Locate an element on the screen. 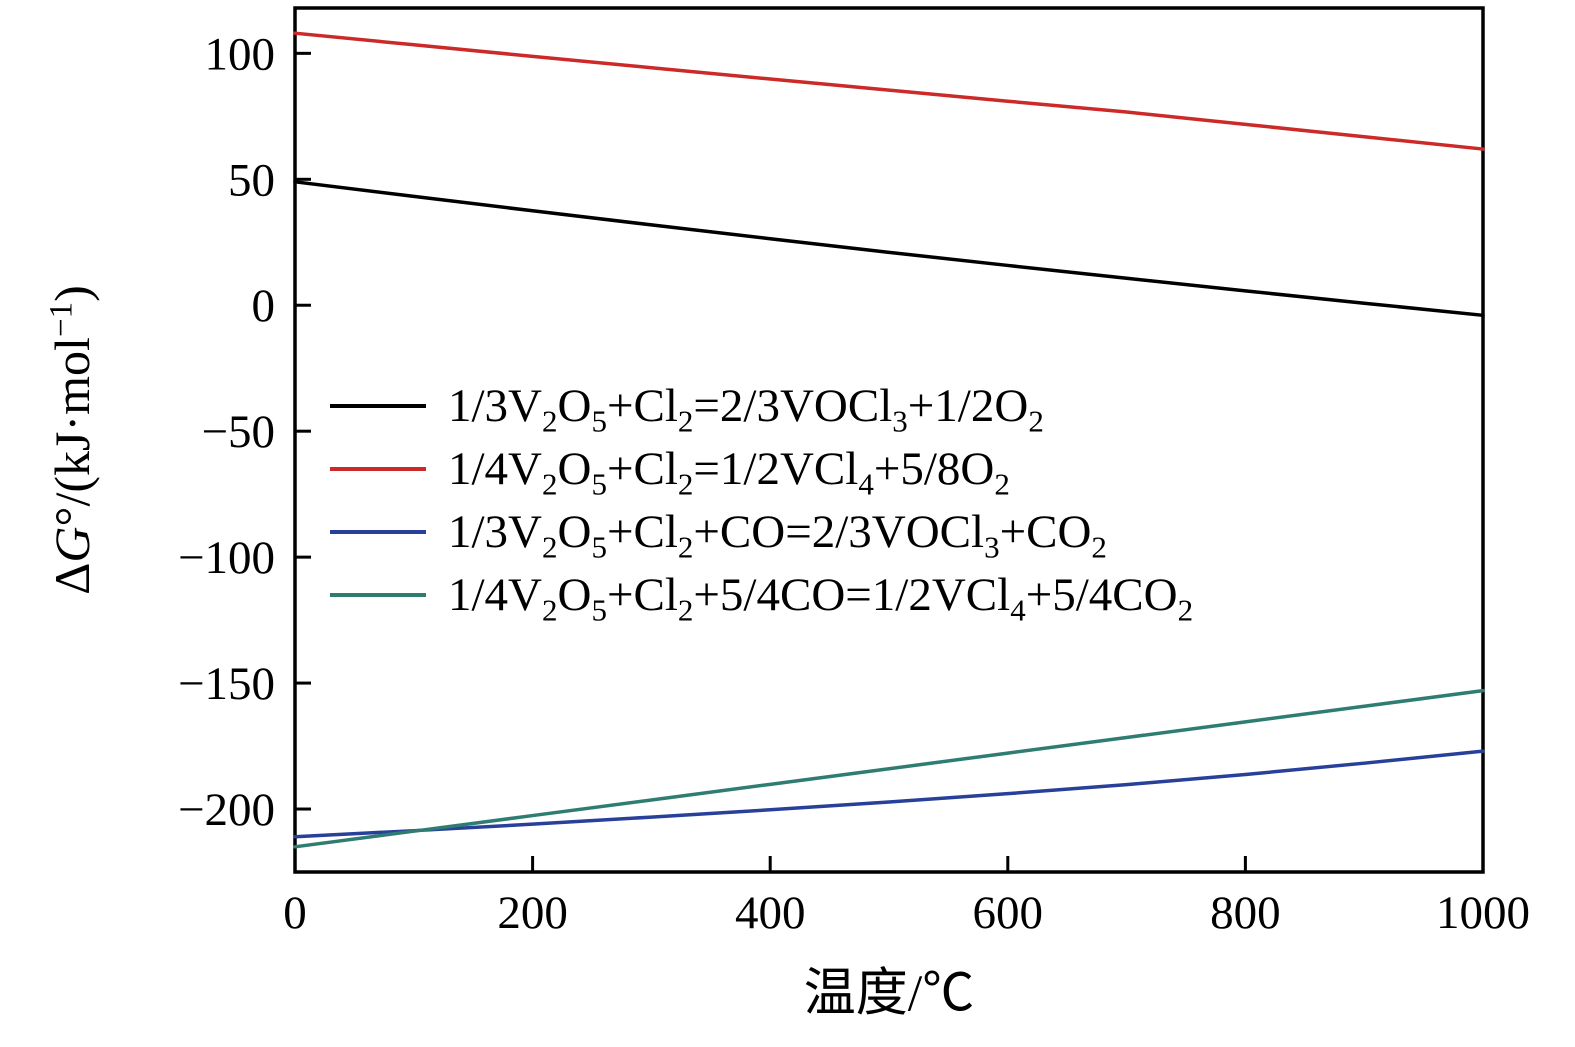 The width and height of the screenshot is (1575, 1047). y-tick-label: 0 is located at coordinates (264, 306).